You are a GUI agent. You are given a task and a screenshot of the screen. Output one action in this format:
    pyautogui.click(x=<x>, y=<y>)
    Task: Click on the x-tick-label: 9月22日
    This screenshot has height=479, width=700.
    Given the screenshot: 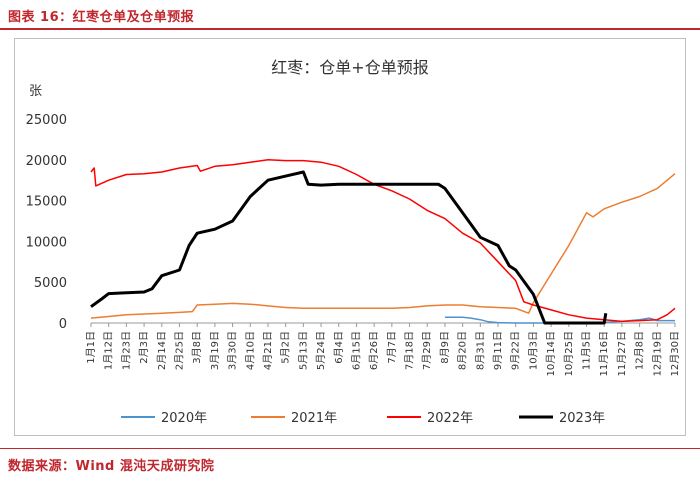 What is the action you would take?
    pyautogui.click(x=516, y=350)
    